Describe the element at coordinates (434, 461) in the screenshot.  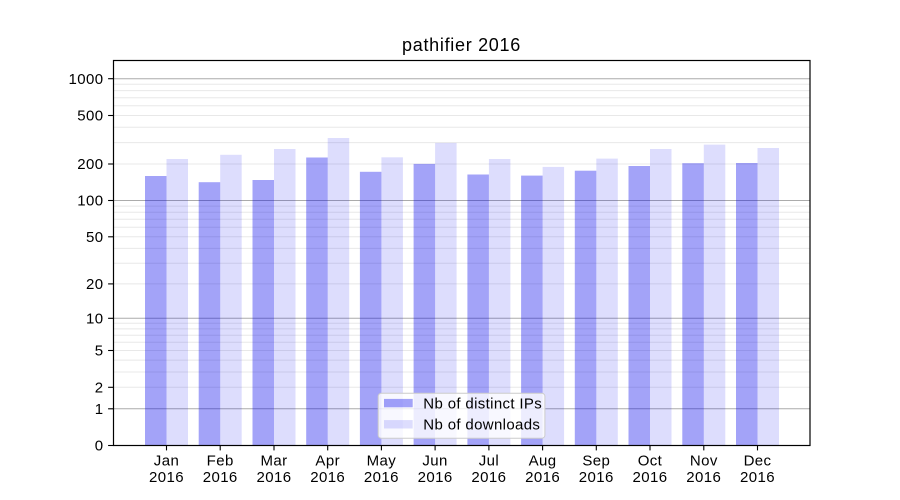
I see `svg-text: Jun` at that location.